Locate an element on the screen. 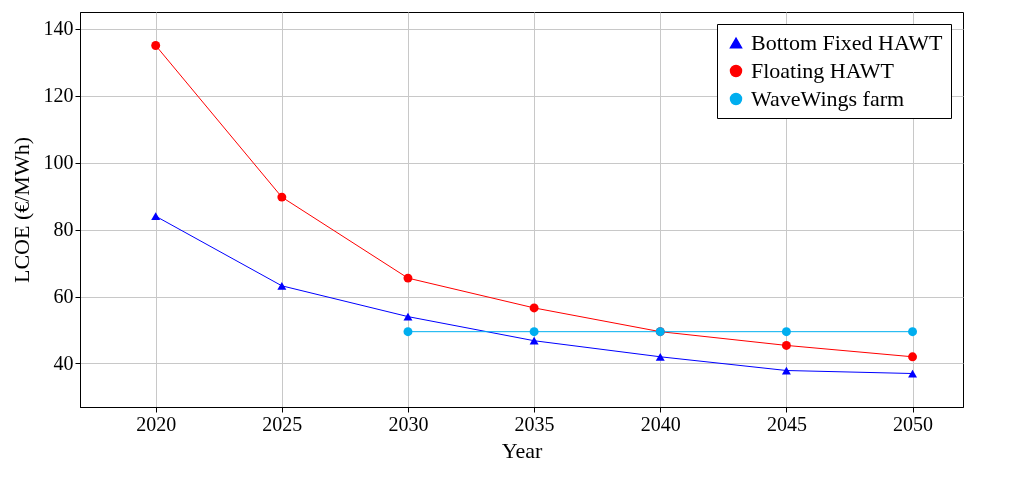 Image resolution: width=1016 pixels, height=479 pixels. y-tick-label: 100 is located at coordinates (58, 162).